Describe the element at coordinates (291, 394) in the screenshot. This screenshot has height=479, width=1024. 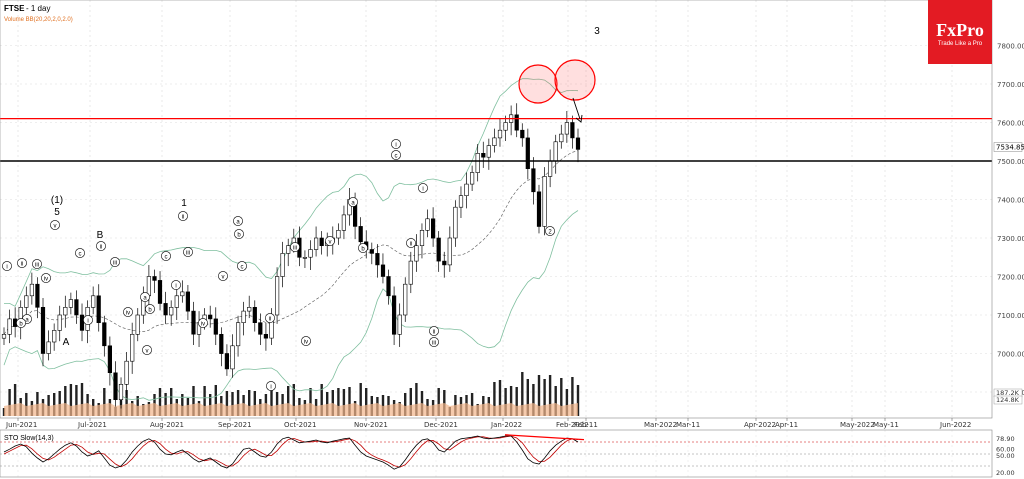
I see `volume-layer` at that location.